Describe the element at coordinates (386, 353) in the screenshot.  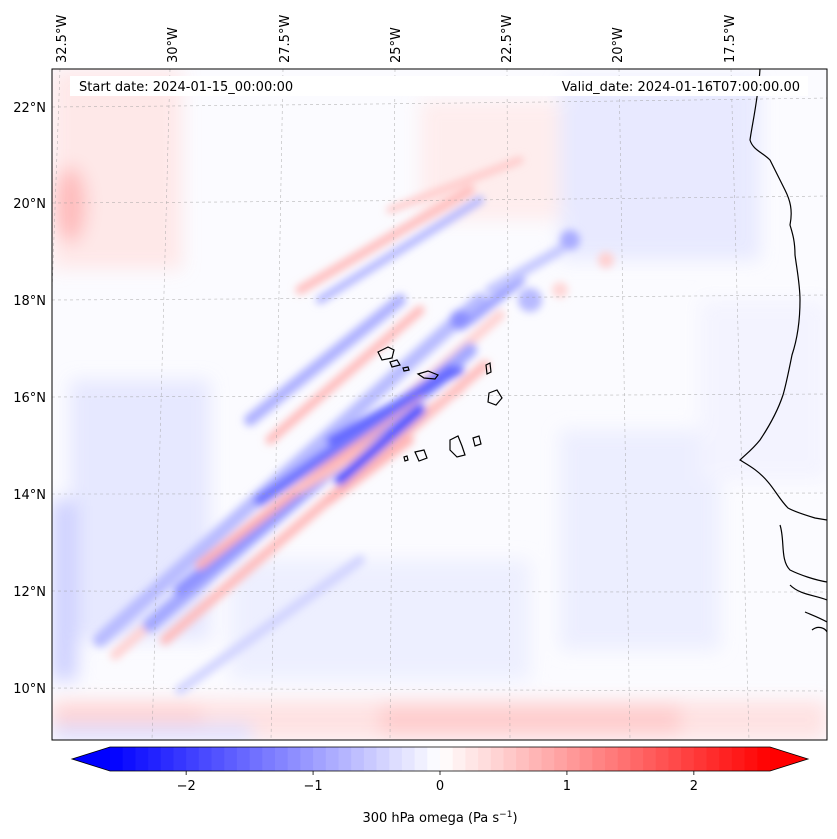
I see `island-santo-antao` at that location.